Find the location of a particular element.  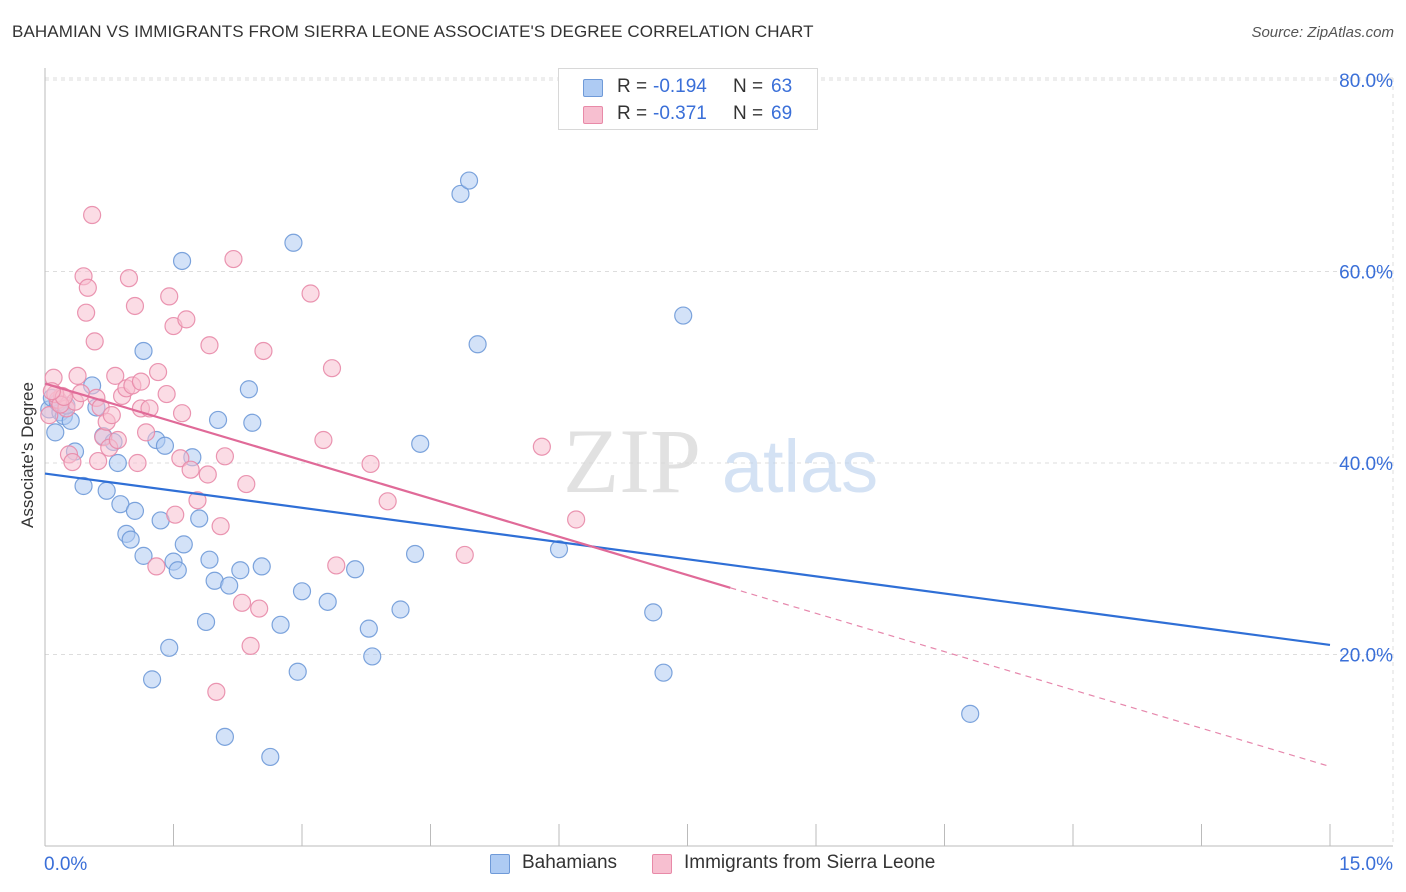

legend-r-value: -0.371 is located at coordinates (680, 113).